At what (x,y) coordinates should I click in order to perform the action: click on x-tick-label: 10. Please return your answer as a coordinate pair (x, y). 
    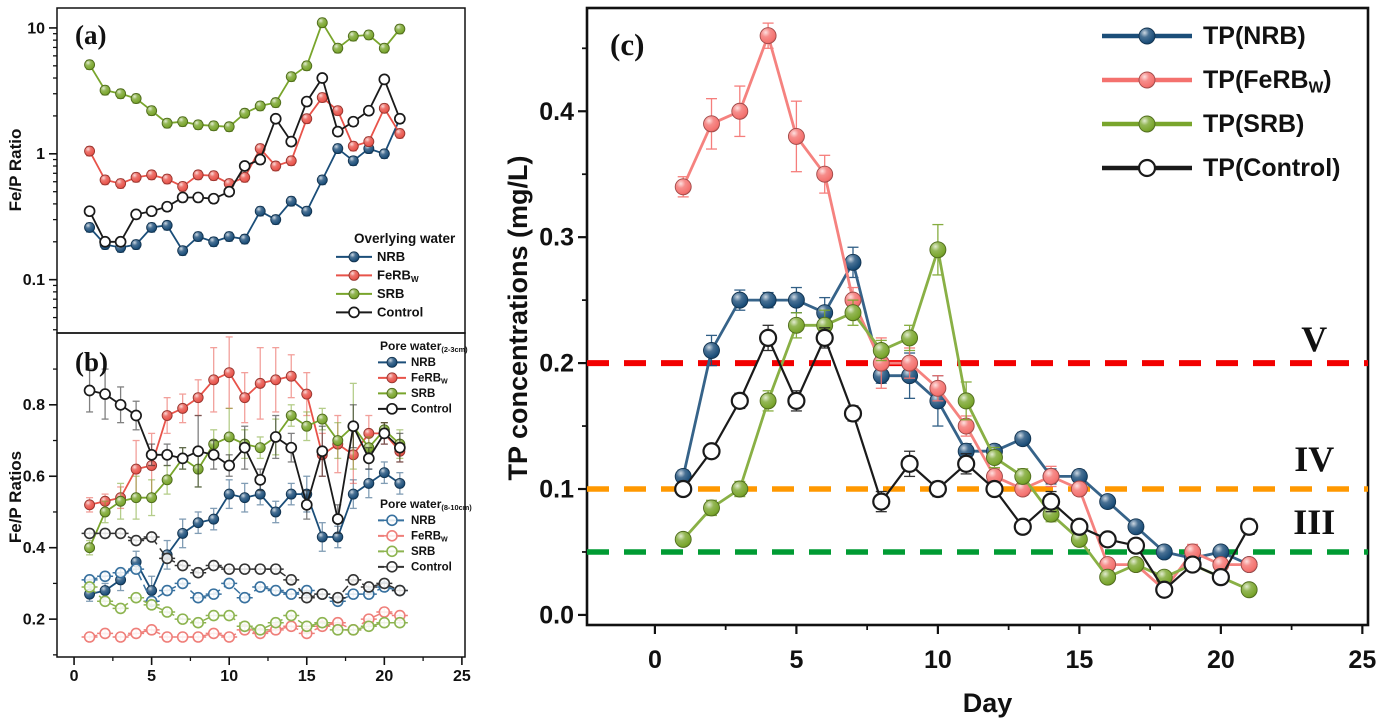
    Looking at the image, I should click on (229, 676).